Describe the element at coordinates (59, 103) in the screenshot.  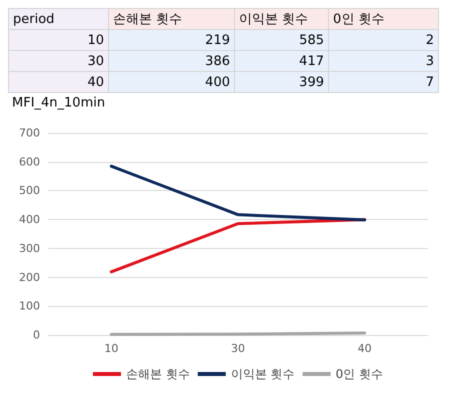
I see `text: MFI_4n_10min` at that location.